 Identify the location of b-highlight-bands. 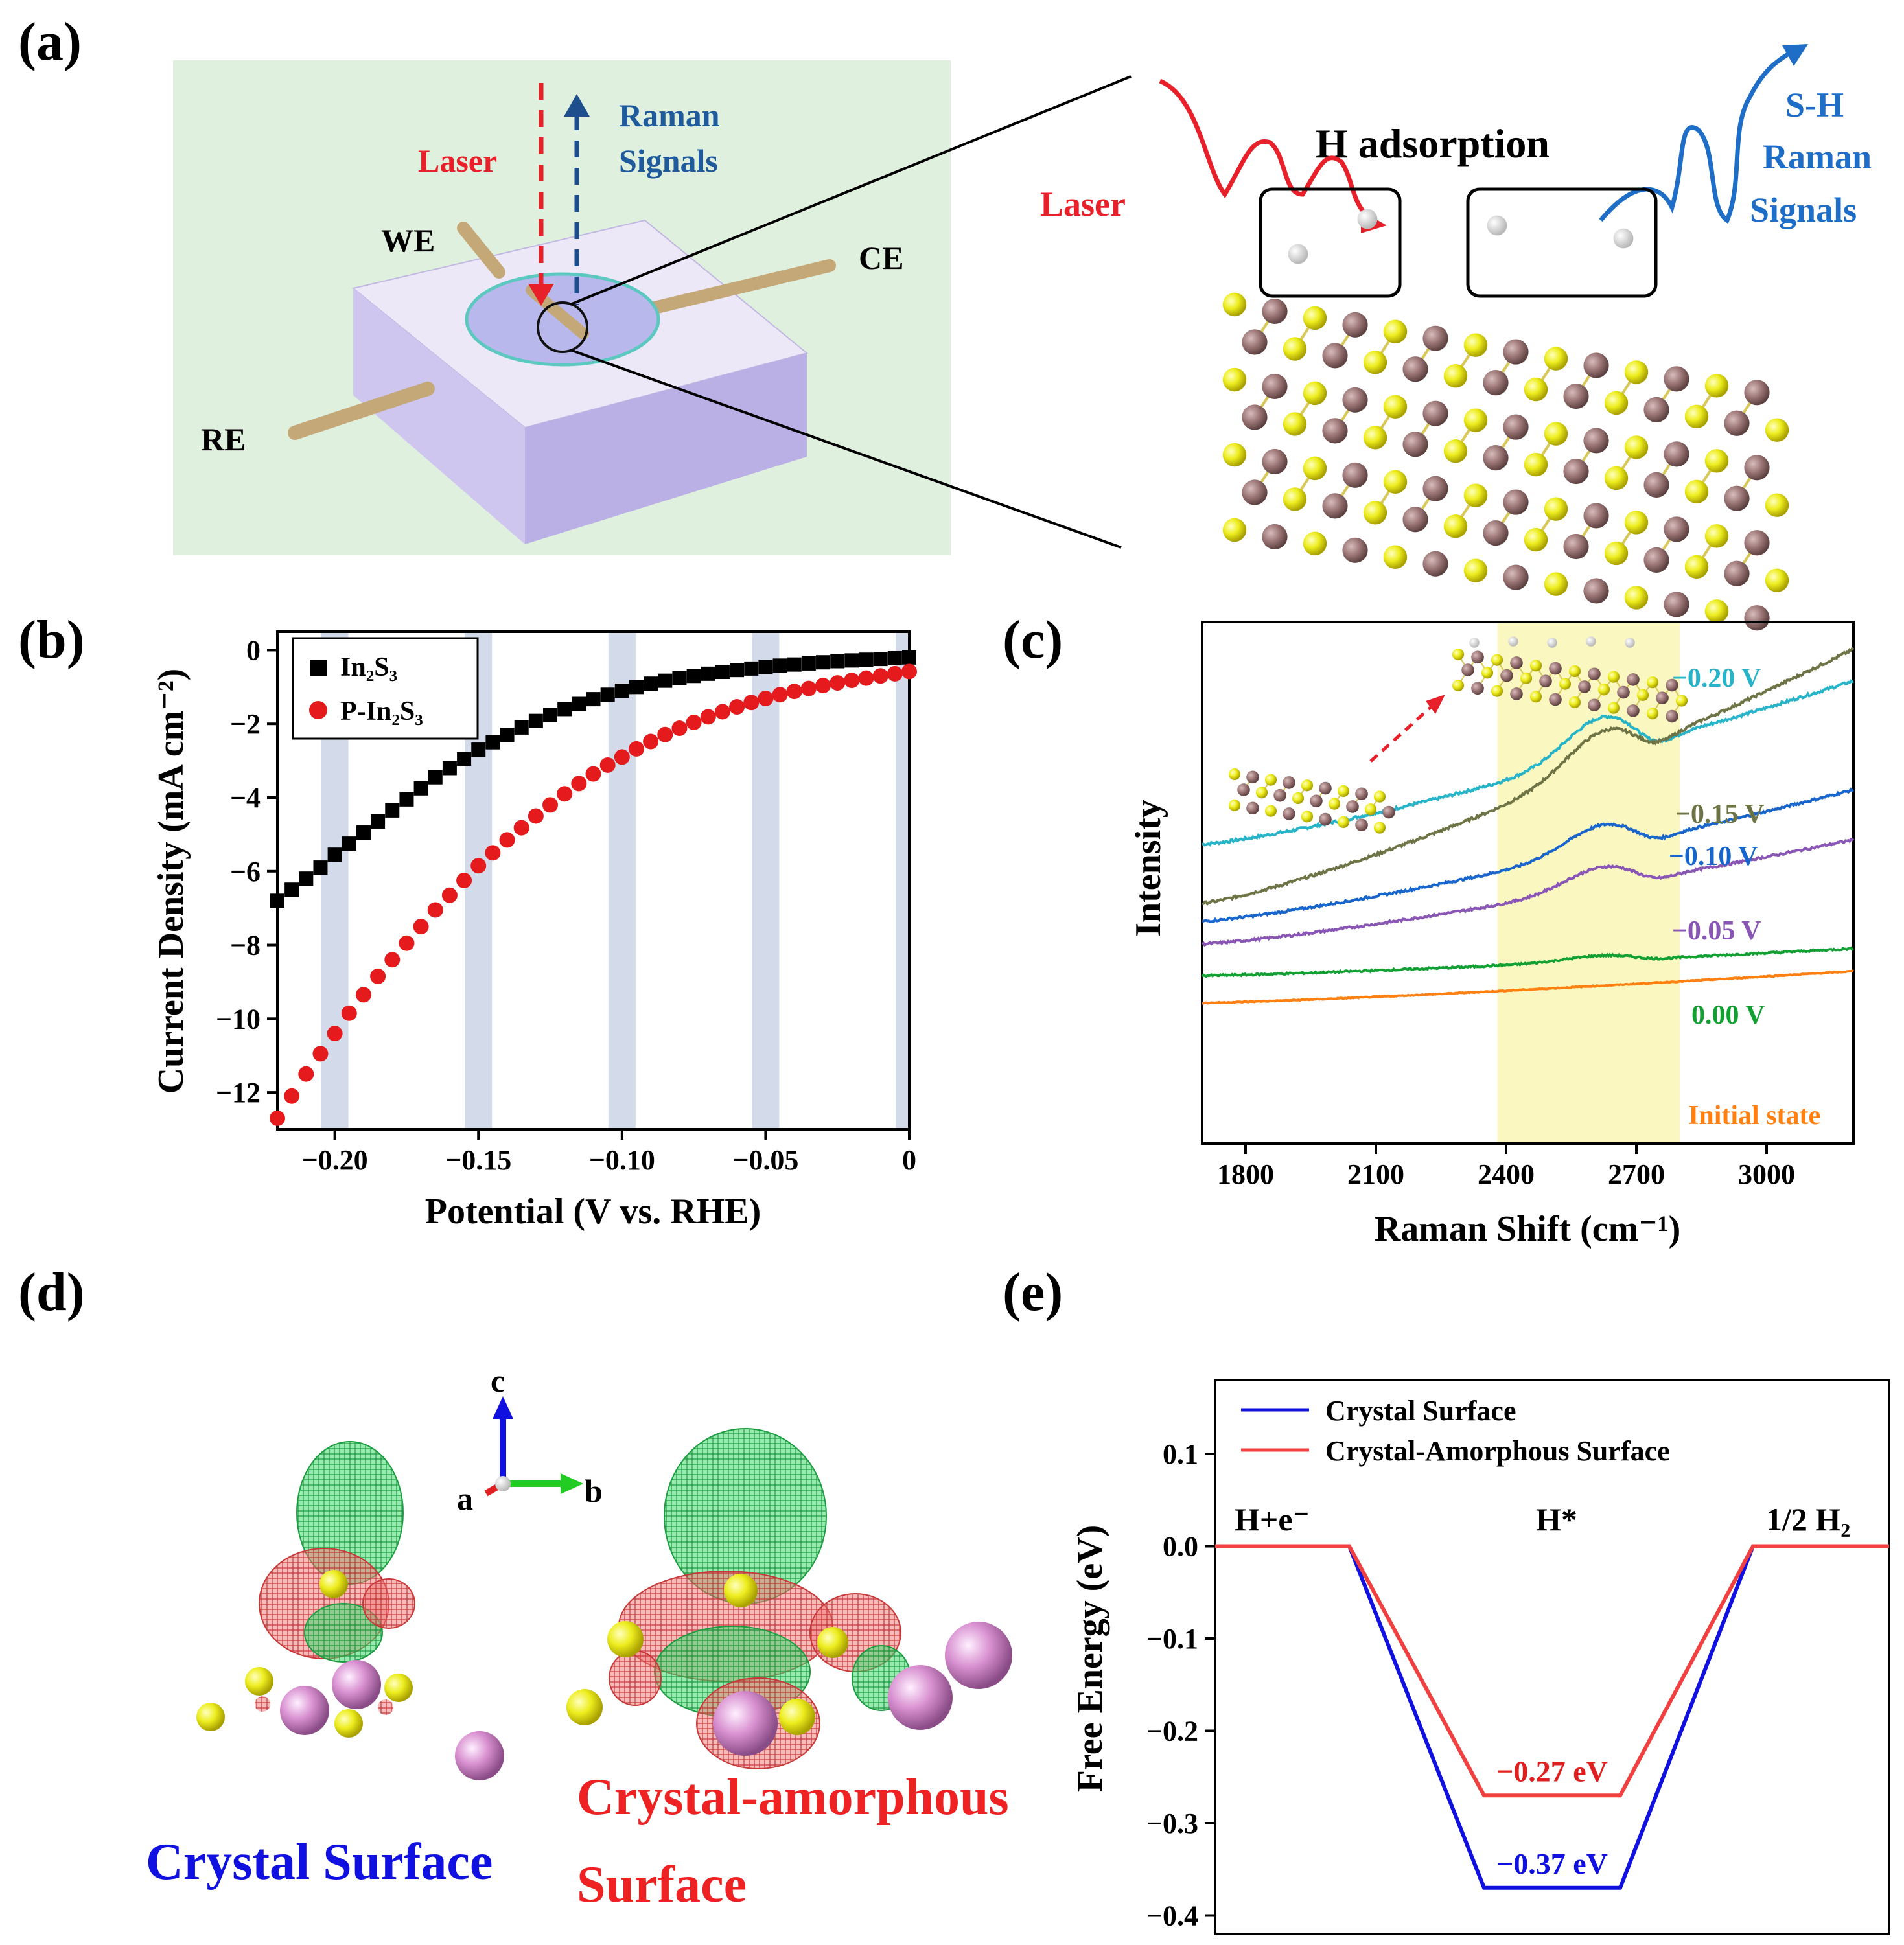
(615, 881).